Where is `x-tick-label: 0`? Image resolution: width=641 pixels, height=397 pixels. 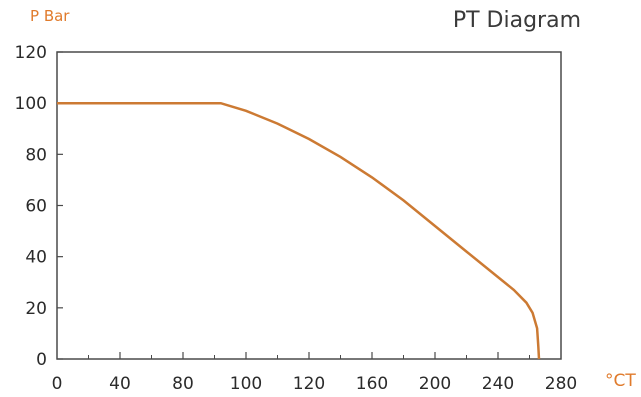 x-tick-label: 0 is located at coordinates (57, 384).